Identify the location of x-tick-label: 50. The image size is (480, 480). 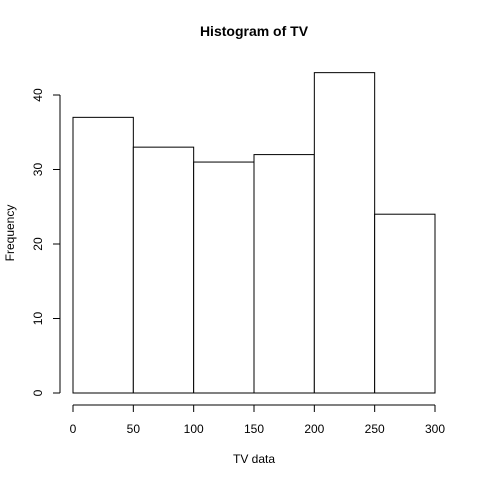
(134, 429).